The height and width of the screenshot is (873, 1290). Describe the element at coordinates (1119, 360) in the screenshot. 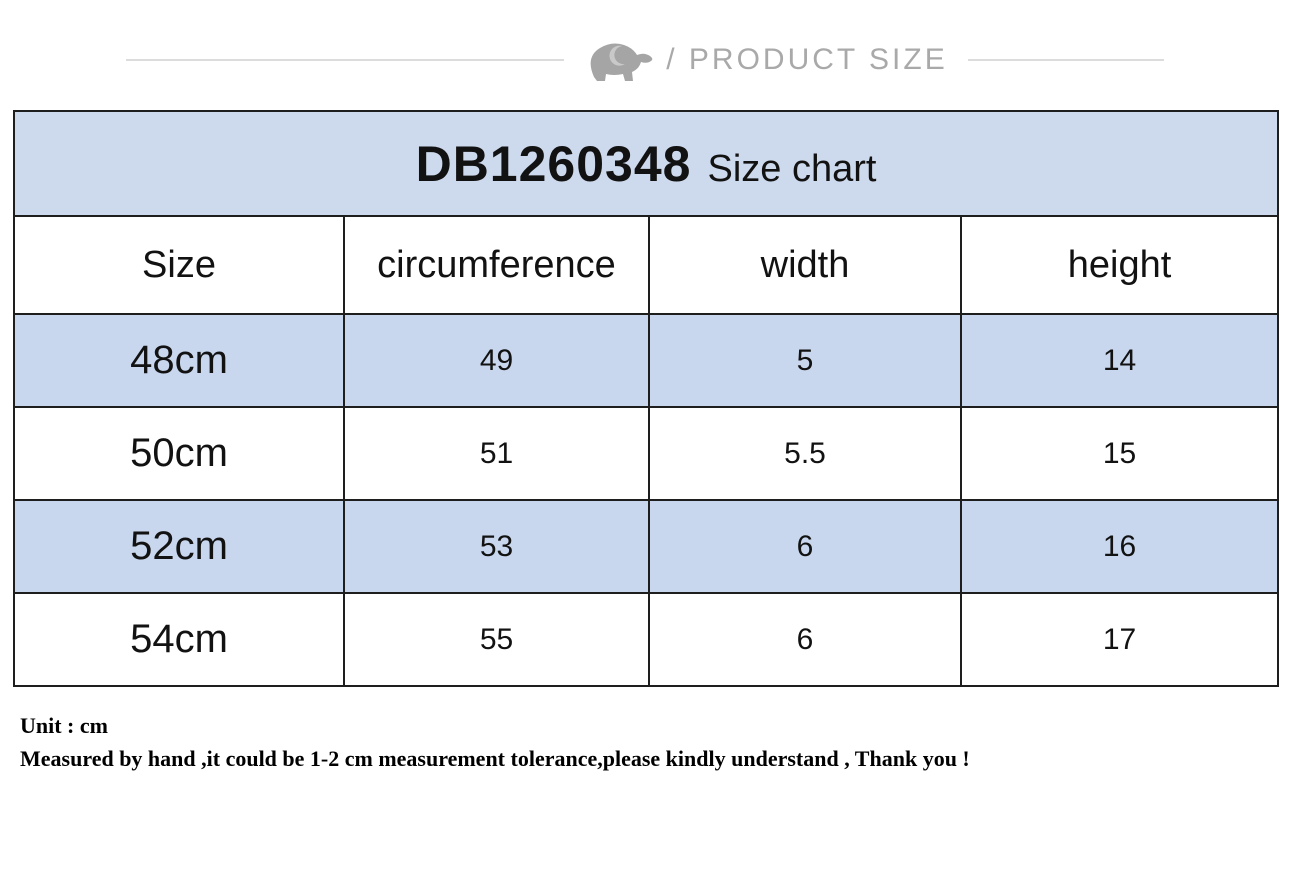

I see `cell-height: 14` at that location.